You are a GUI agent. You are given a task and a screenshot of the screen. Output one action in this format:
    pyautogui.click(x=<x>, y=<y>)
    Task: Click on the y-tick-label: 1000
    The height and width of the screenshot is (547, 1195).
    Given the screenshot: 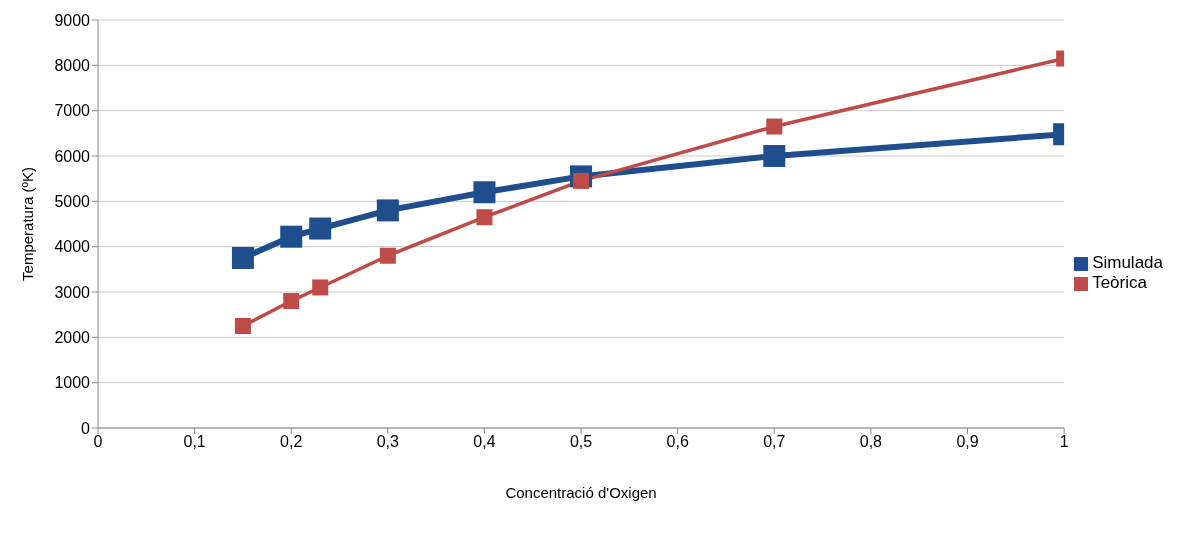 What is the action you would take?
    pyautogui.click(x=72, y=383)
    